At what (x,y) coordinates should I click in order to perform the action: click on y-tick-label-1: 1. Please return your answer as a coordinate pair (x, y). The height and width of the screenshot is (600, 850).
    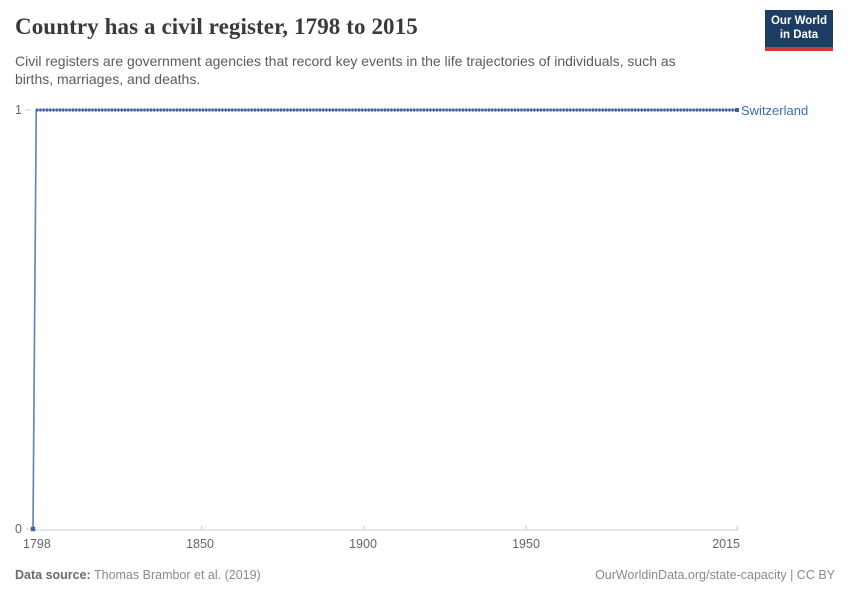
    Looking at the image, I should click on (18, 110).